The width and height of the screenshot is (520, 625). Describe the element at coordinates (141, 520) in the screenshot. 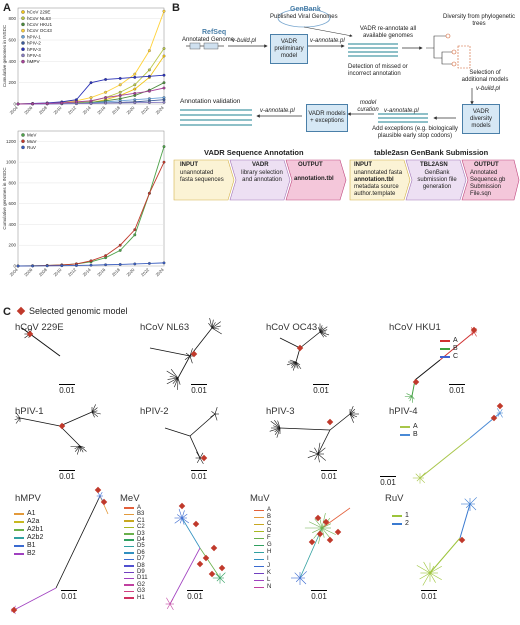

I see `legend-label: C1` at that location.